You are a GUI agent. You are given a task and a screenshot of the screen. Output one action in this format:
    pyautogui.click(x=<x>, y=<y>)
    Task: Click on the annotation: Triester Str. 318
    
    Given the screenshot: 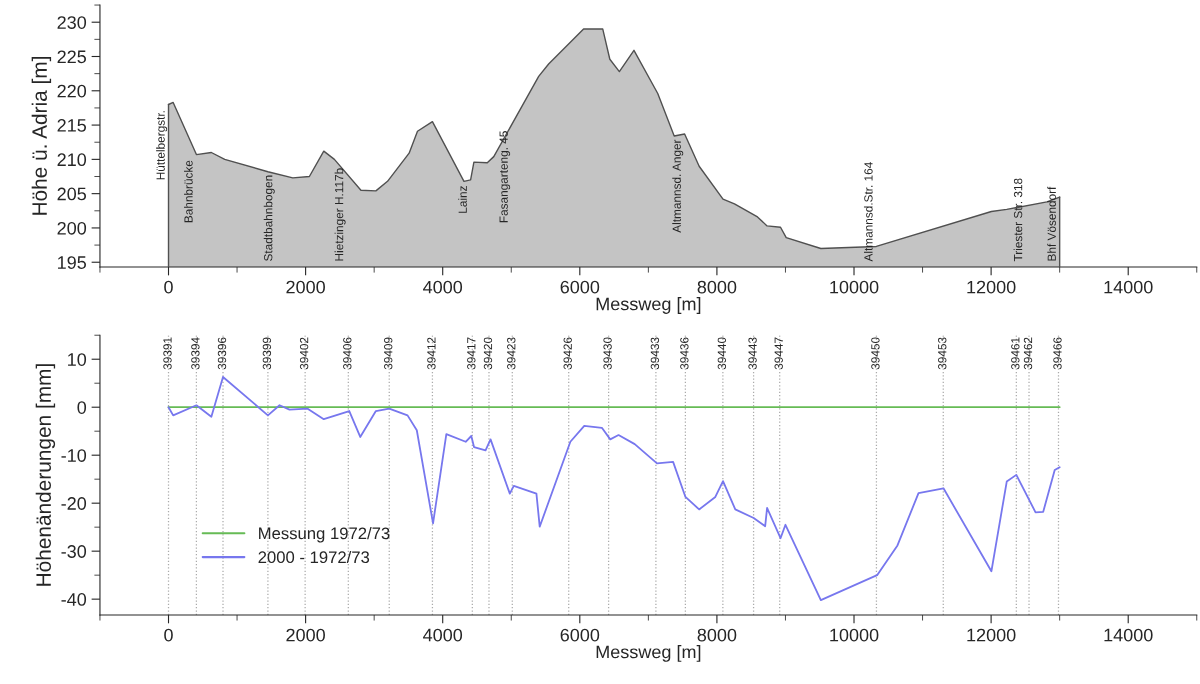 What is the action you would take?
    pyautogui.click(x=1018, y=220)
    